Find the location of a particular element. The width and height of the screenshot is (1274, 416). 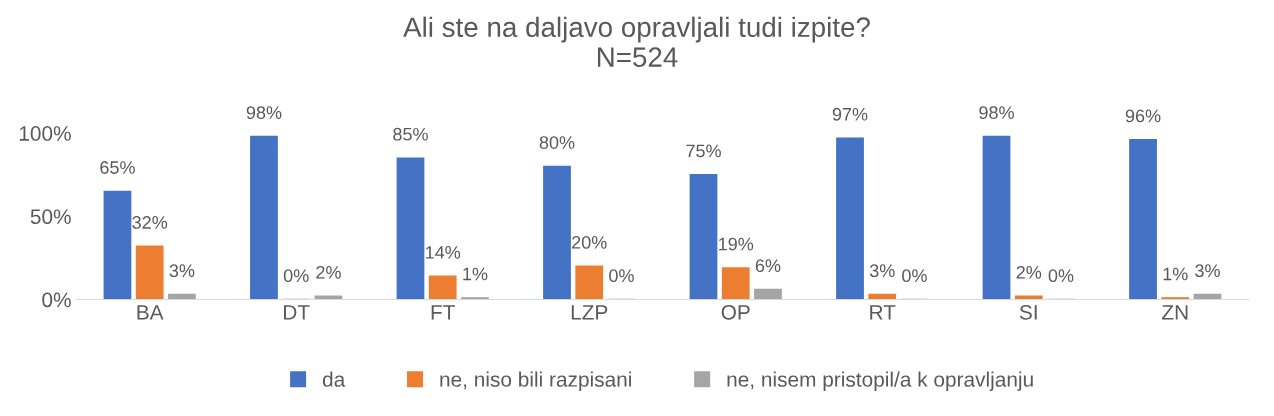

x-tick-label: RT is located at coordinates (883, 312).